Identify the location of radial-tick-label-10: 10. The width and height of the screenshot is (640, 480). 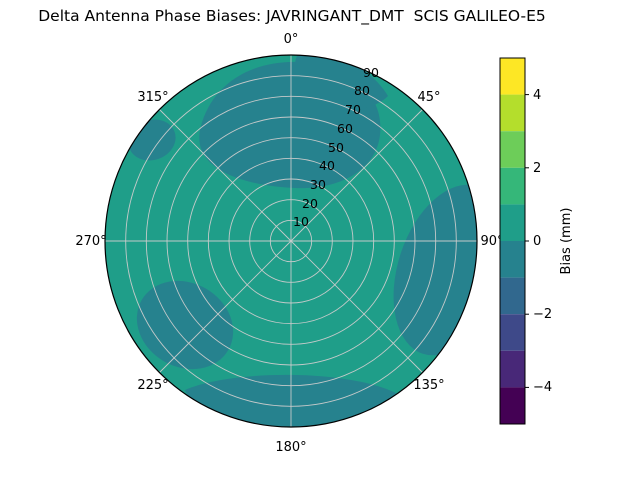
(301, 221).